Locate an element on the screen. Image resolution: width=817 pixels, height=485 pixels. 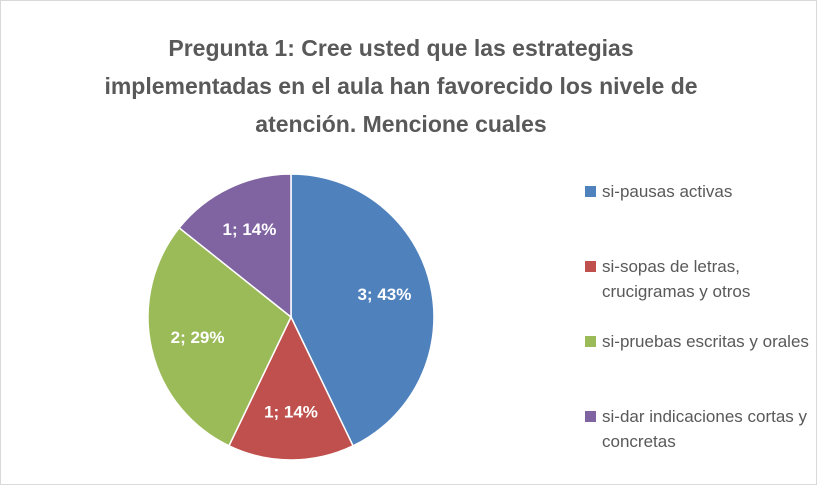
legend-item: si-pruebas escritas y orales is located at coordinates (697, 341).